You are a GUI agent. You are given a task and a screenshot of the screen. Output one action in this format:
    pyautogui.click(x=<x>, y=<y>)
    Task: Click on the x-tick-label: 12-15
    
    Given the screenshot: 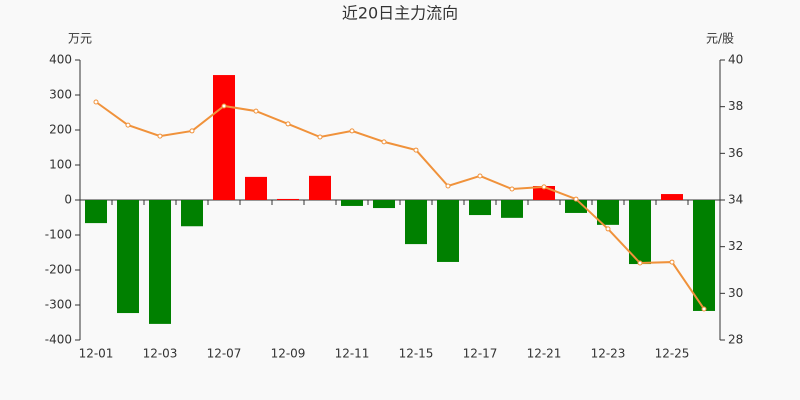 What is the action you would take?
    pyautogui.click(x=416, y=354)
    